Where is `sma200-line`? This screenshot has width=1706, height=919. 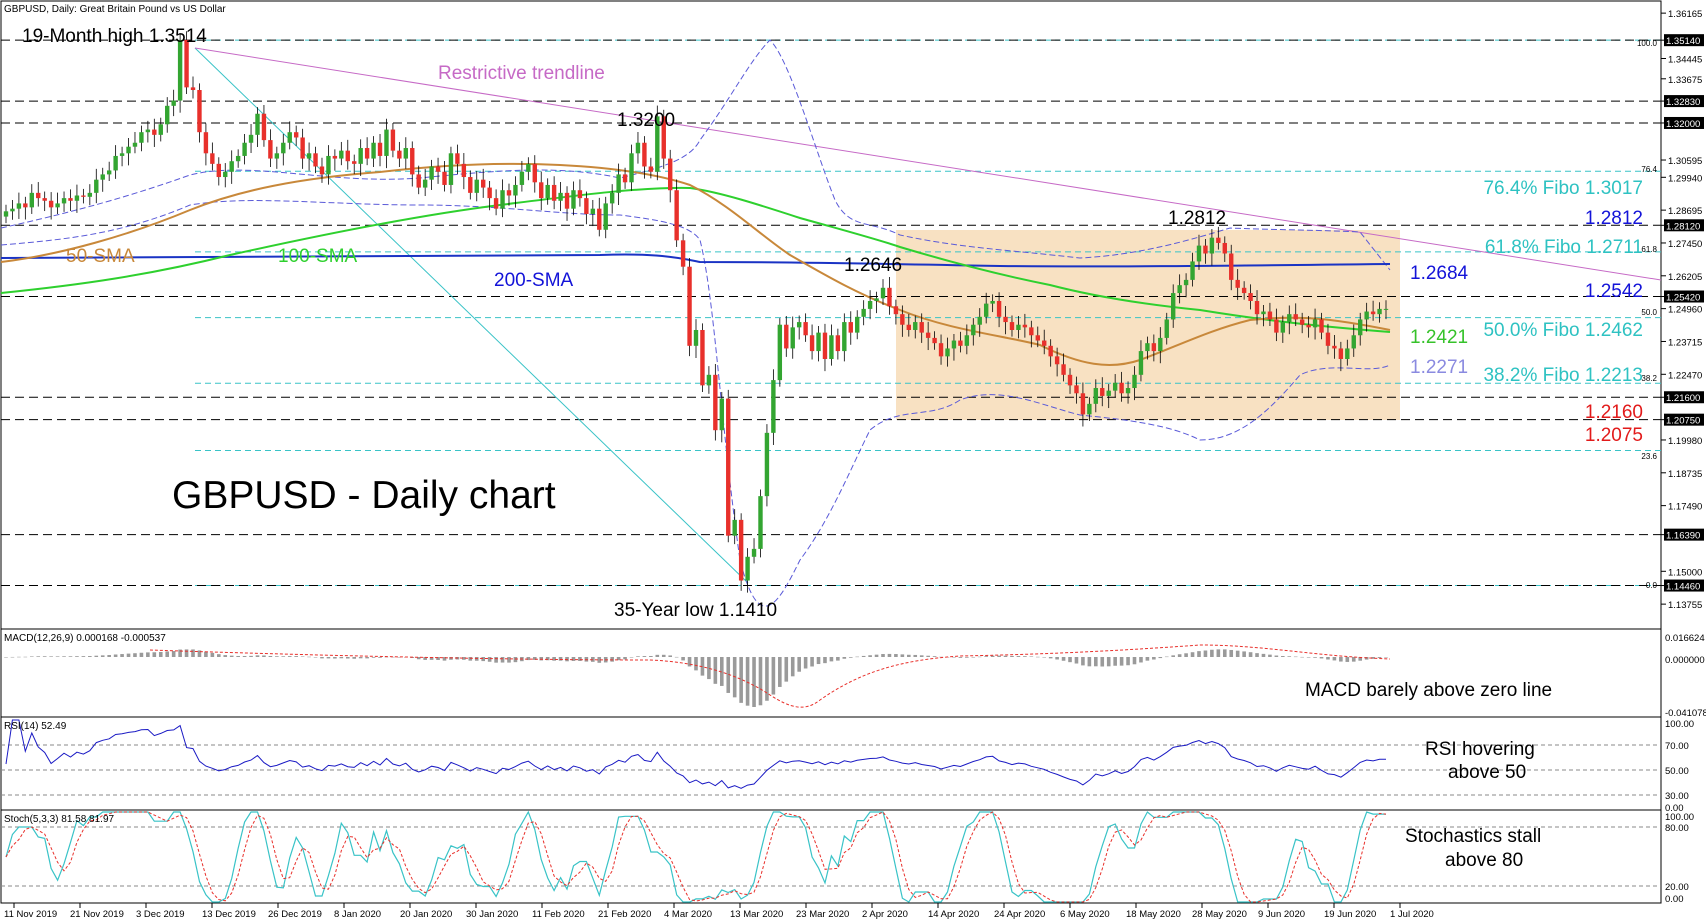 sma200-line is located at coordinates (695, 260).